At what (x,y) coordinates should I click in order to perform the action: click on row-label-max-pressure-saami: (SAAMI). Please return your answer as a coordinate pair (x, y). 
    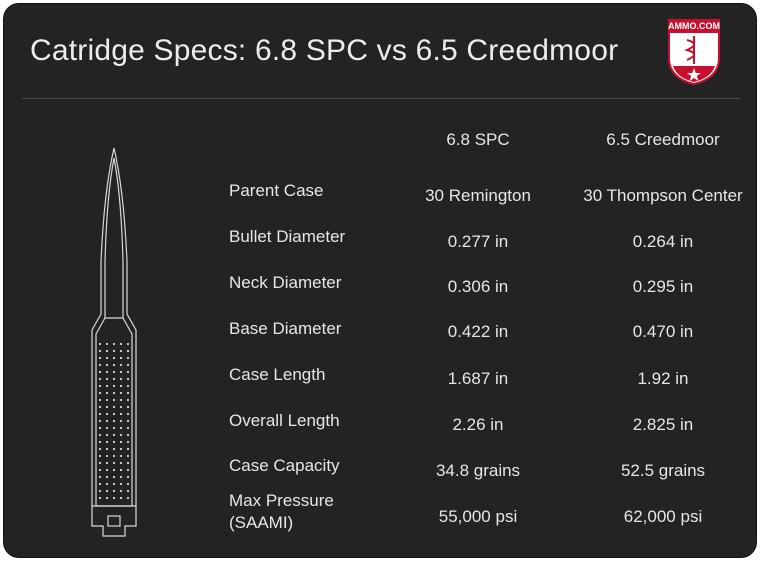
    Looking at the image, I should click on (261, 522).